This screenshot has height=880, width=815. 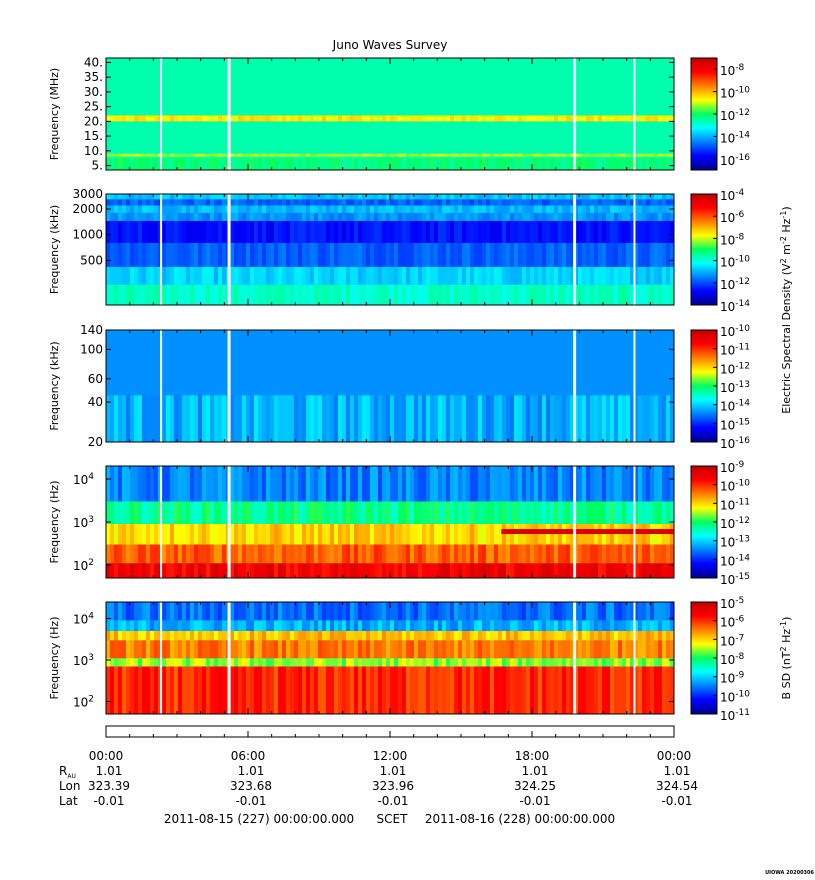 I want to click on colorbar-tick-label: 10-4, so click(x=732, y=195).